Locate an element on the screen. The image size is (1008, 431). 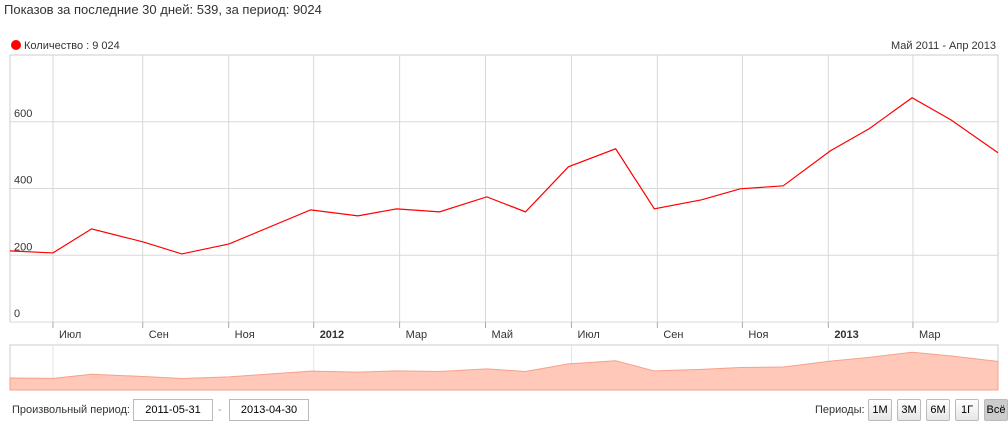
periods-label: Периоды: is located at coordinates (840, 410).